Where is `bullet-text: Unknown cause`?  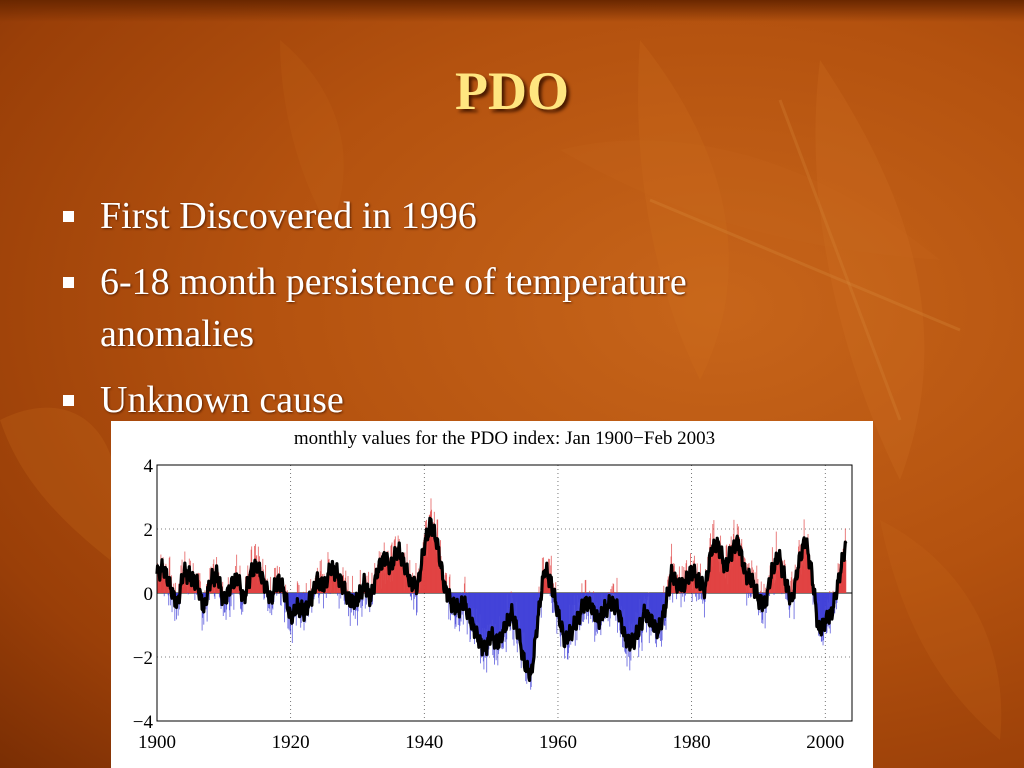 bullet-text: Unknown cause is located at coordinates (222, 400).